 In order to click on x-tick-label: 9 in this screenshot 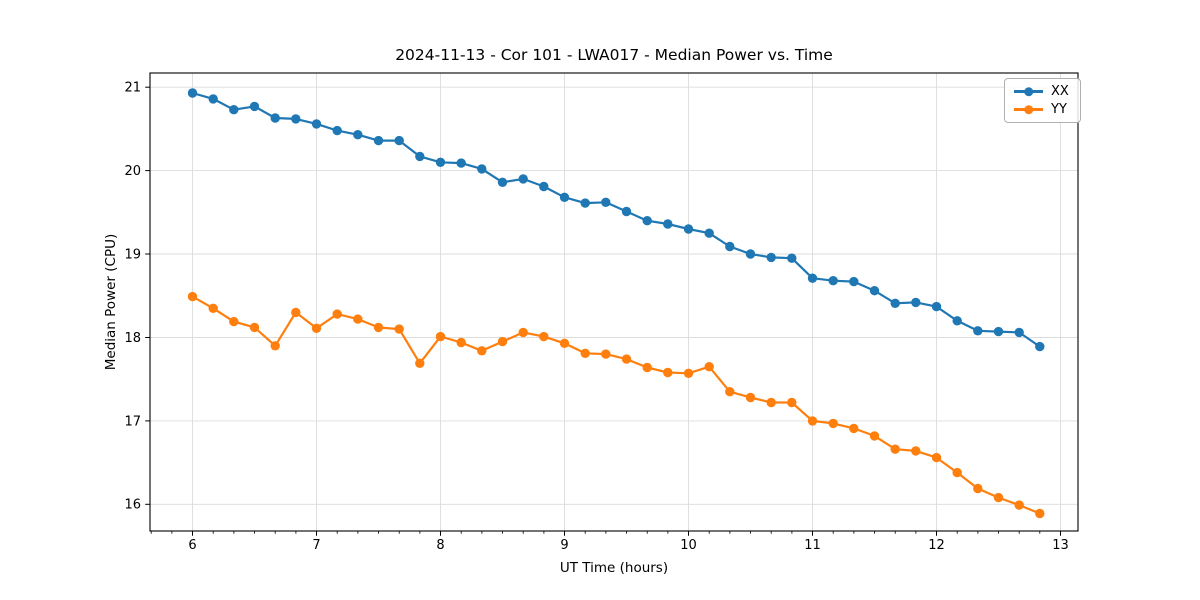, I will do `click(564, 545)`.